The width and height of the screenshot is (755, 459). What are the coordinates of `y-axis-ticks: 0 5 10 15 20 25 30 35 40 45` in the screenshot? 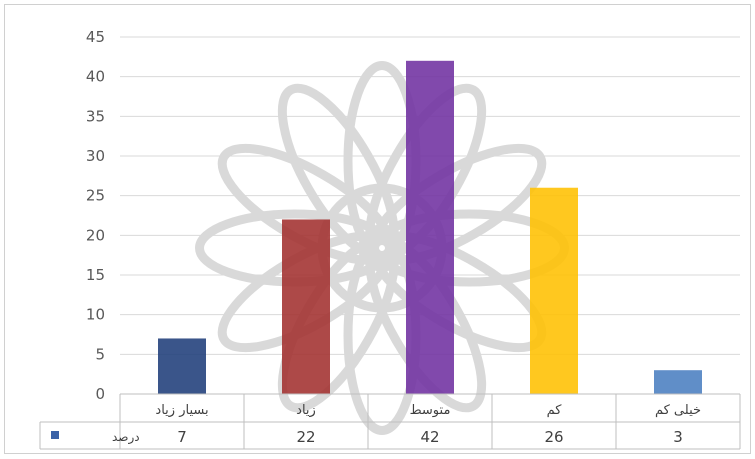 It's located at (95, 215).